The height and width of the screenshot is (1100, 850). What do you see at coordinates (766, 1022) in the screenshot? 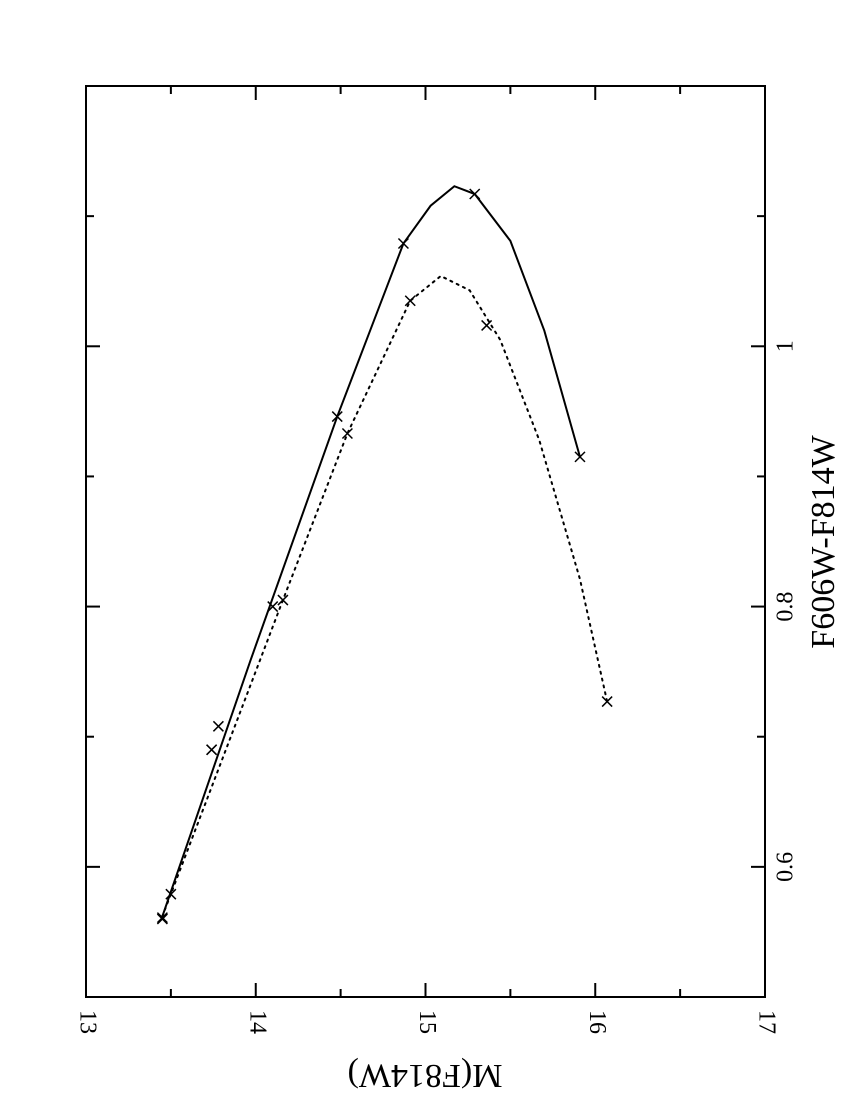
I see `x-tick-label: 17` at bounding box center [766, 1022].